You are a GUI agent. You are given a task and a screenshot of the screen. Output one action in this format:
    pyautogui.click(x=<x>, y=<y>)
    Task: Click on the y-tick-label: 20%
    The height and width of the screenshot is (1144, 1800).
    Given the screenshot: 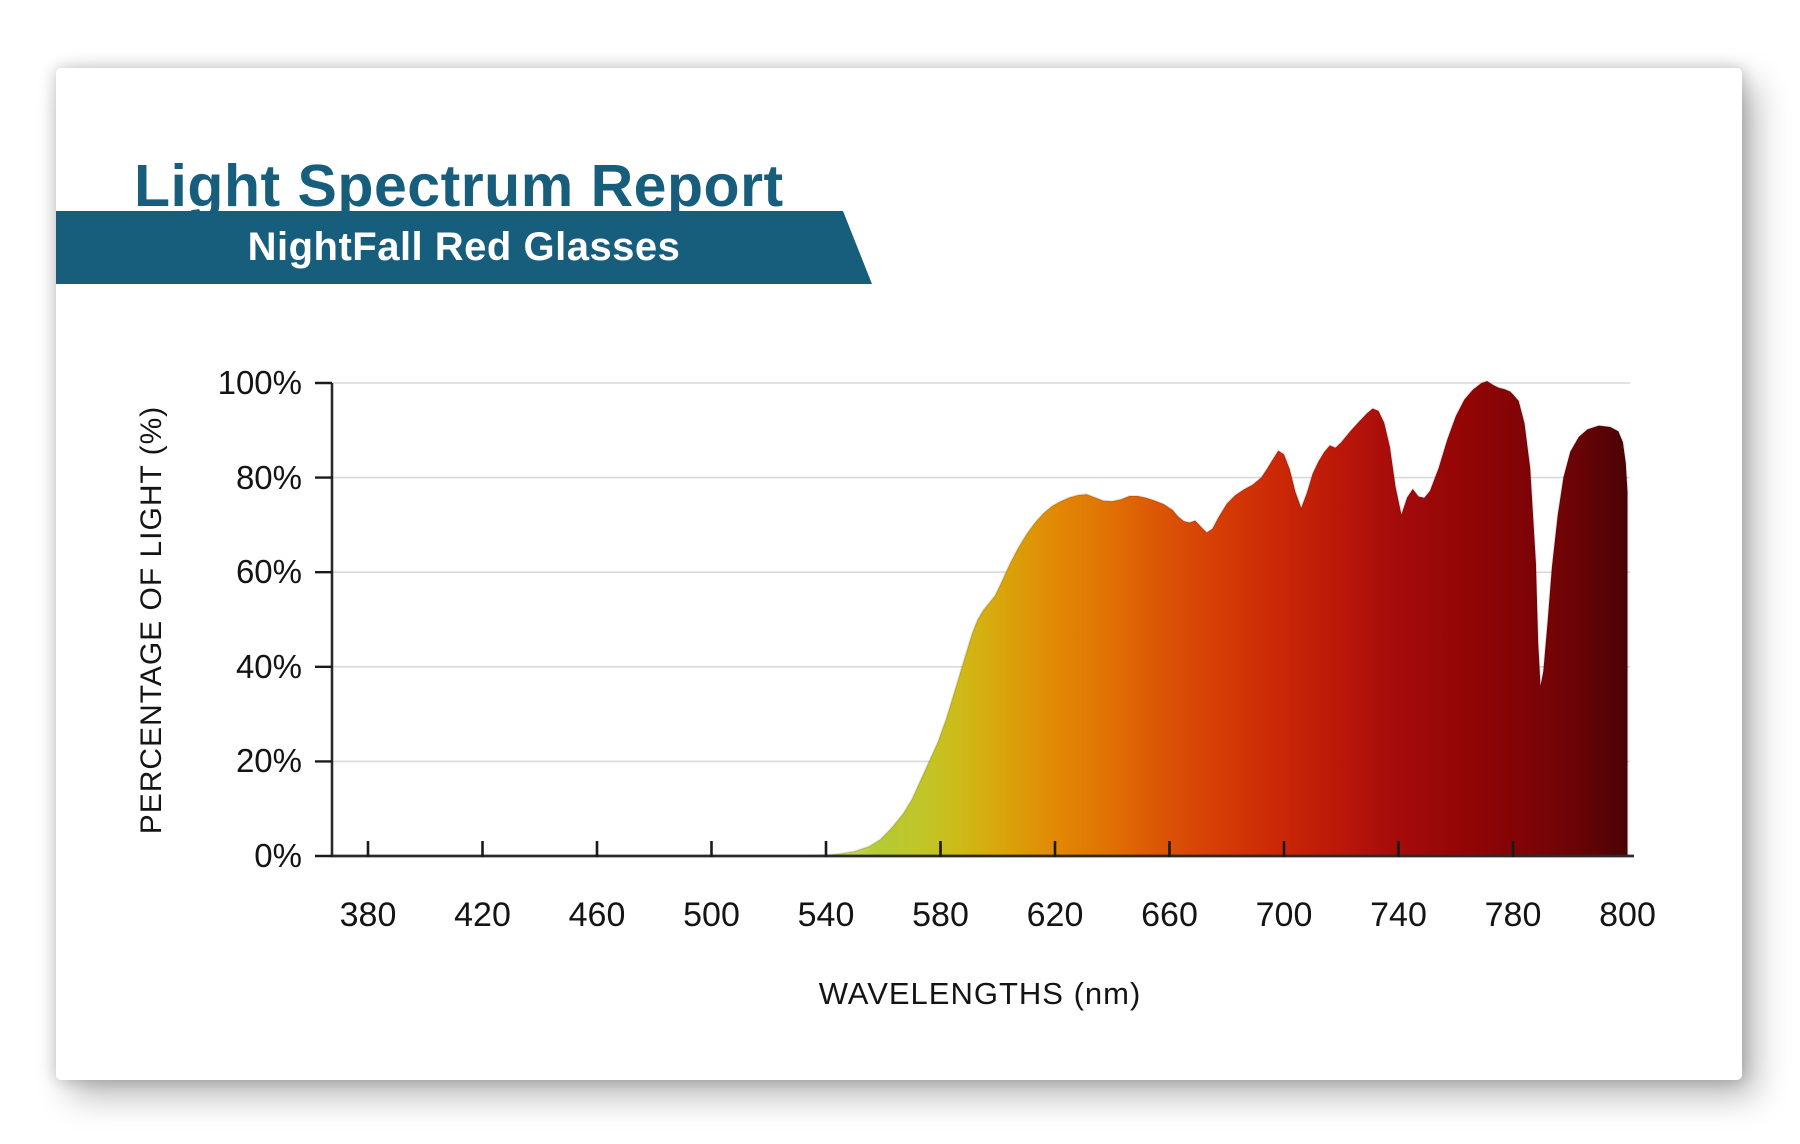 What is the action you would take?
    pyautogui.click(x=268, y=761)
    